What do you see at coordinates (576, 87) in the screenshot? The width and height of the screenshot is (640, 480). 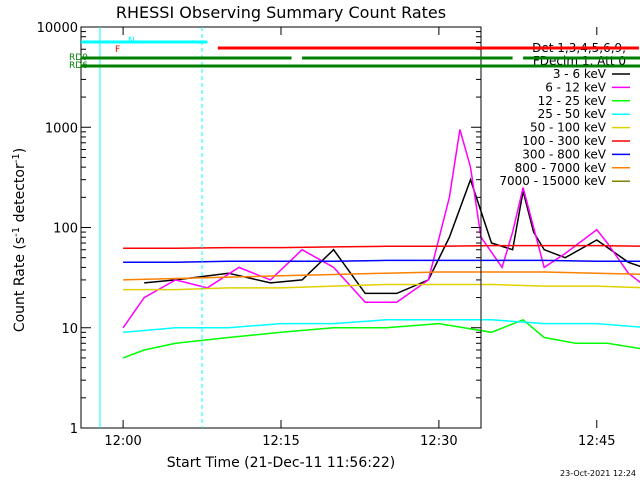 I see `legend-entry: 6 - 12 keV` at bounding box center [576, 87].